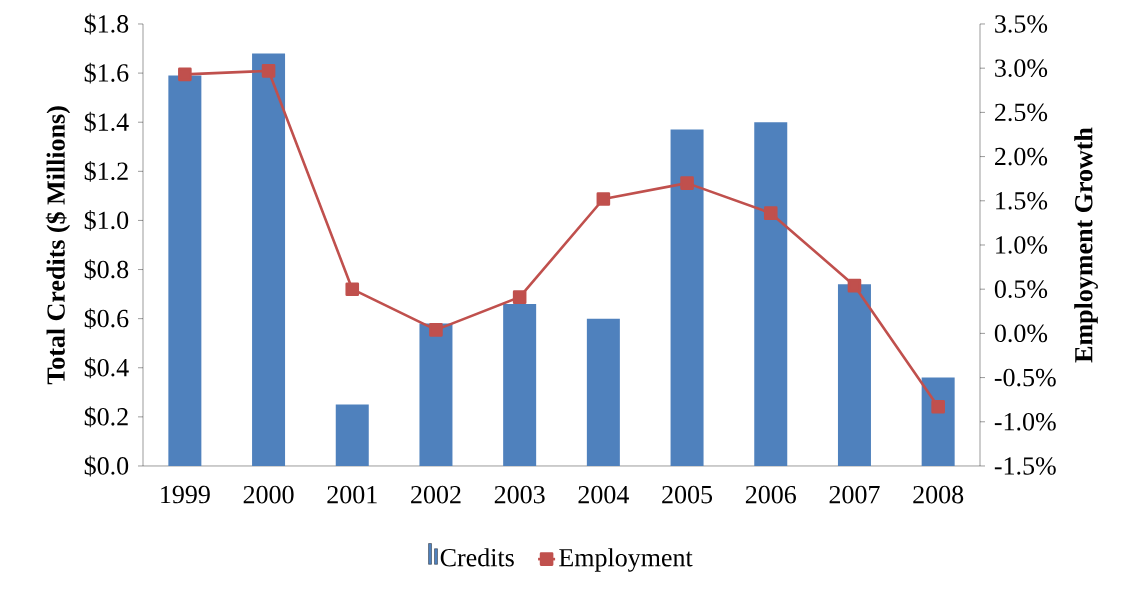 This screenshot has width=1137, height=592. I want to click on y-tick-label: $1.2, so click(106, 171).